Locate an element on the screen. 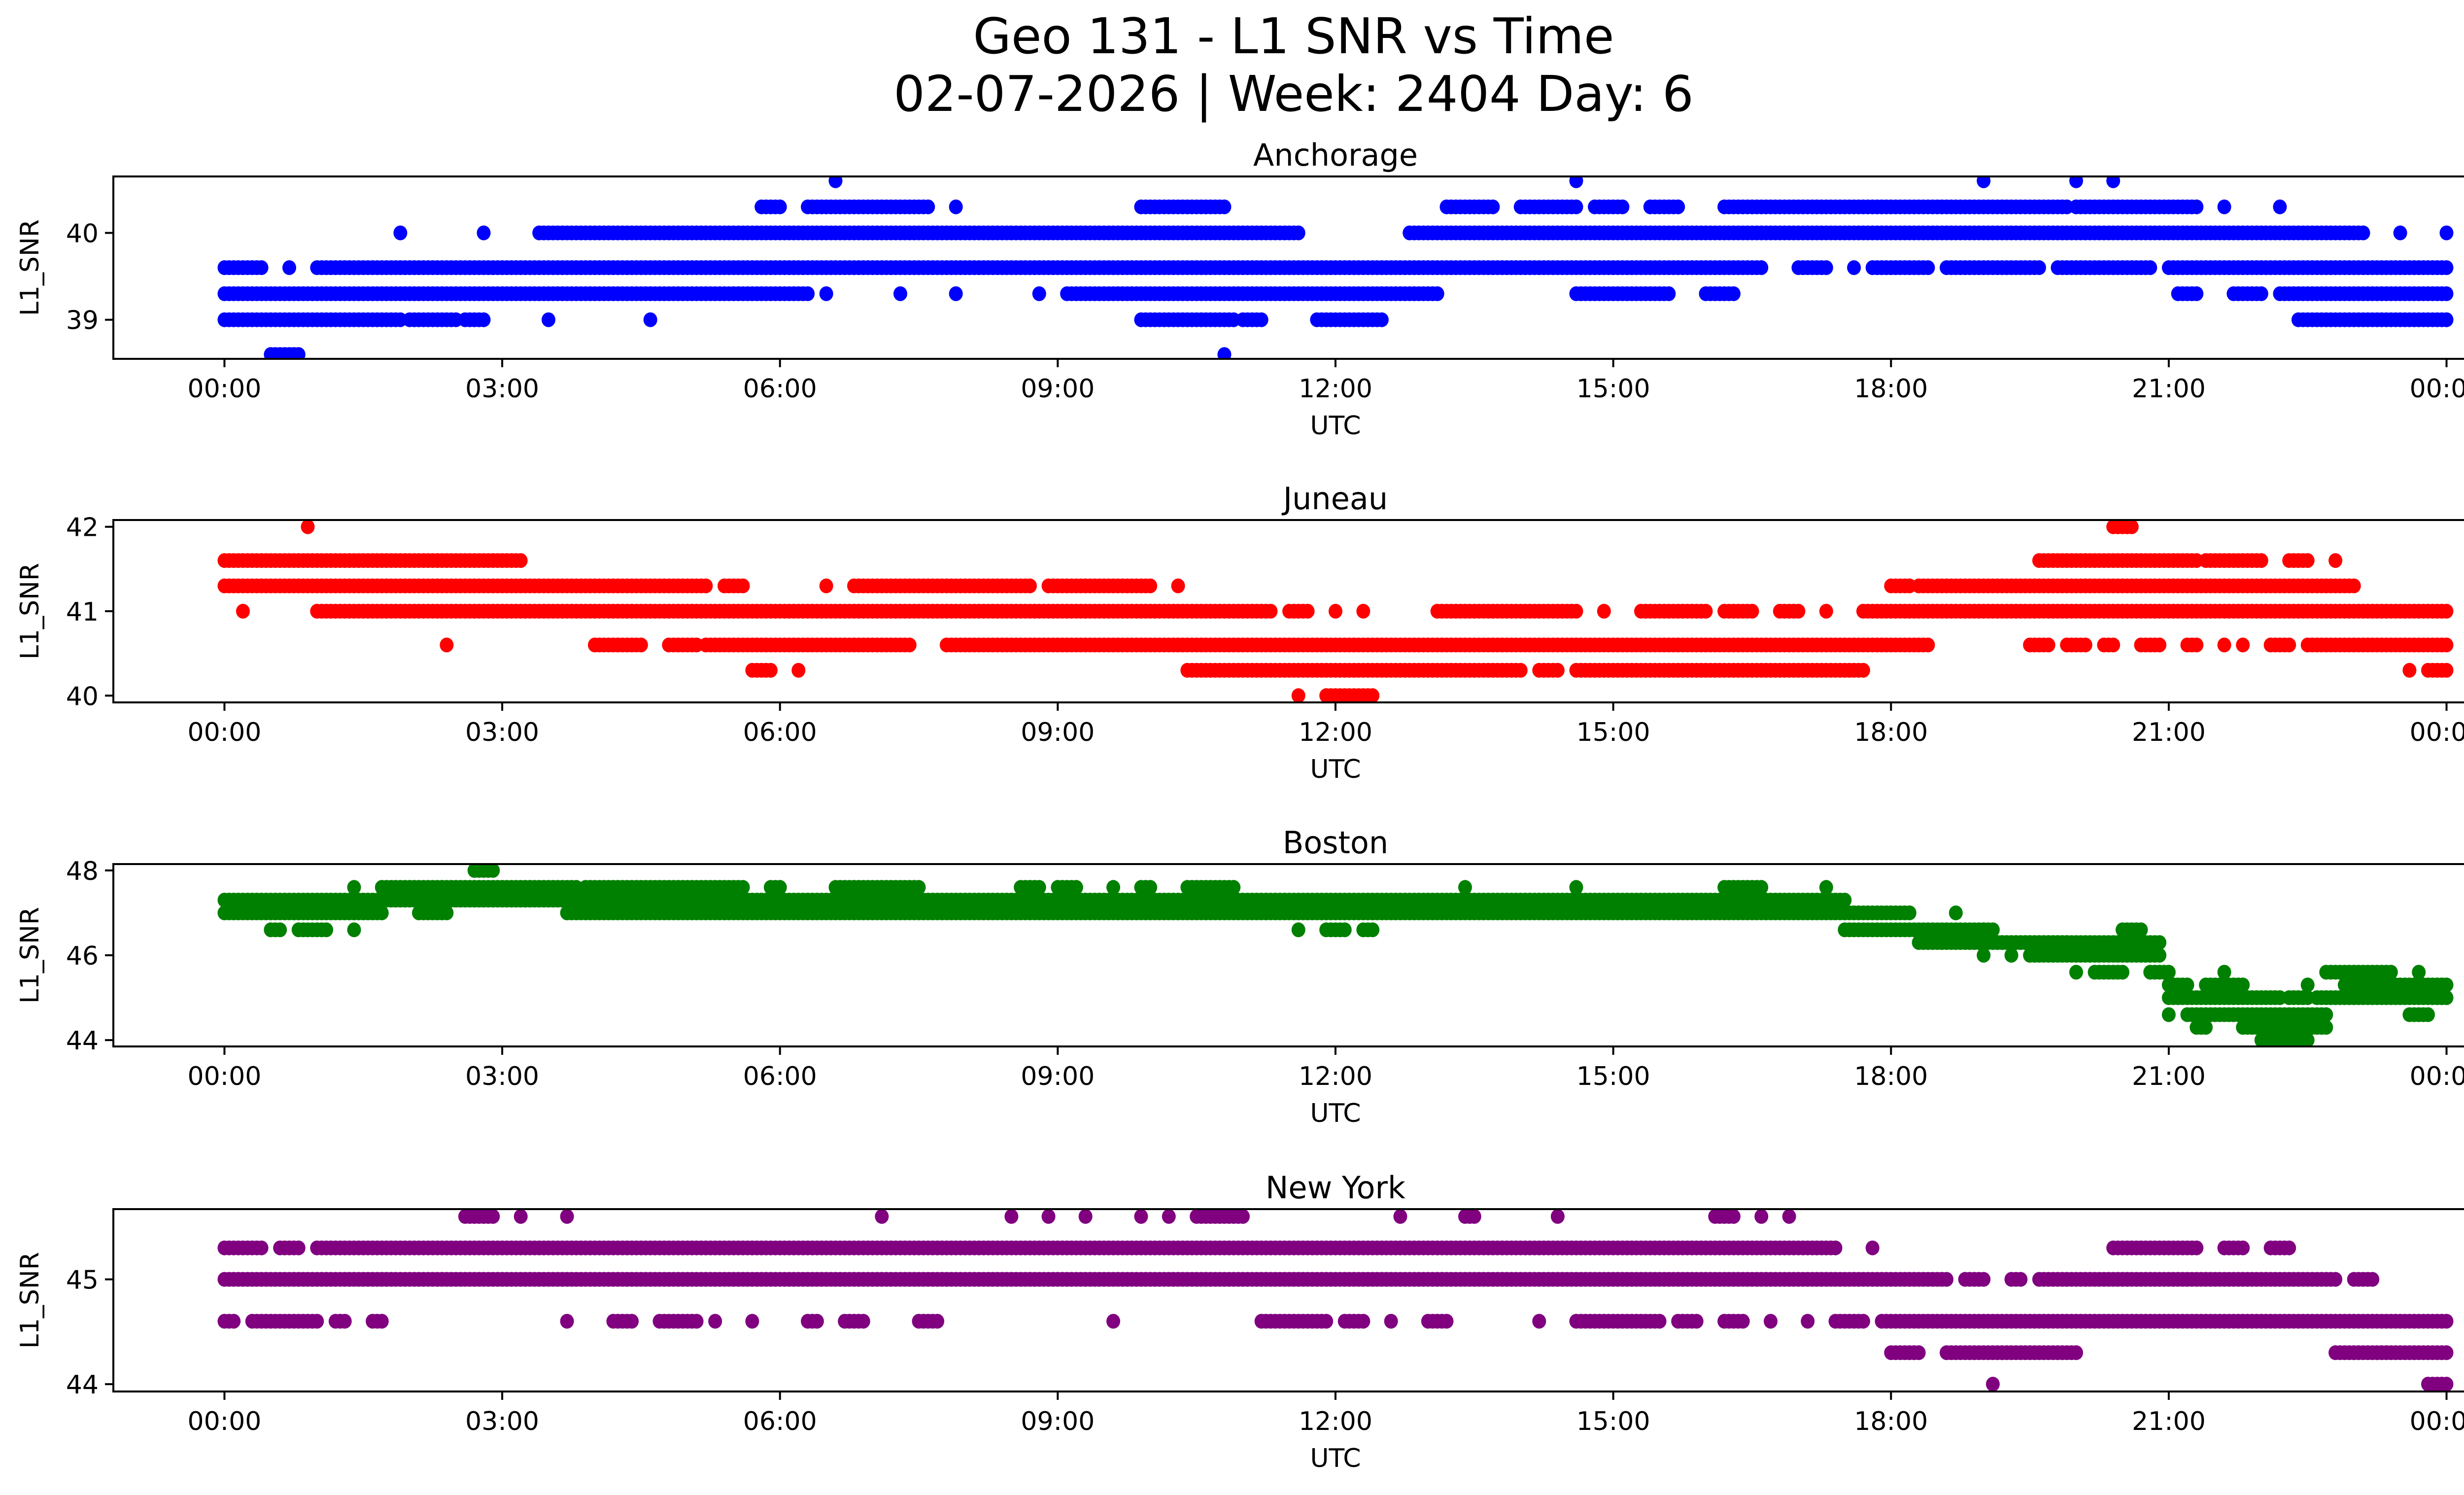  y-tick-label: 39 is located at coordinates (82, 321).